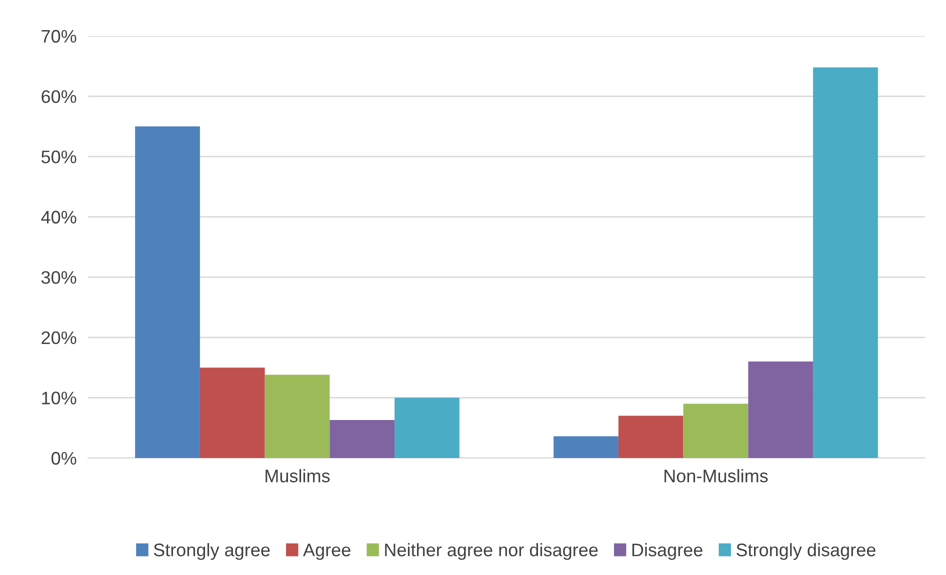 The height and width of the screenshot is (575, 946). What do you see at coordinates (64, 458) in the screenshot?
I see `y-tick-label: 0%` at bounding box center [64, 458].